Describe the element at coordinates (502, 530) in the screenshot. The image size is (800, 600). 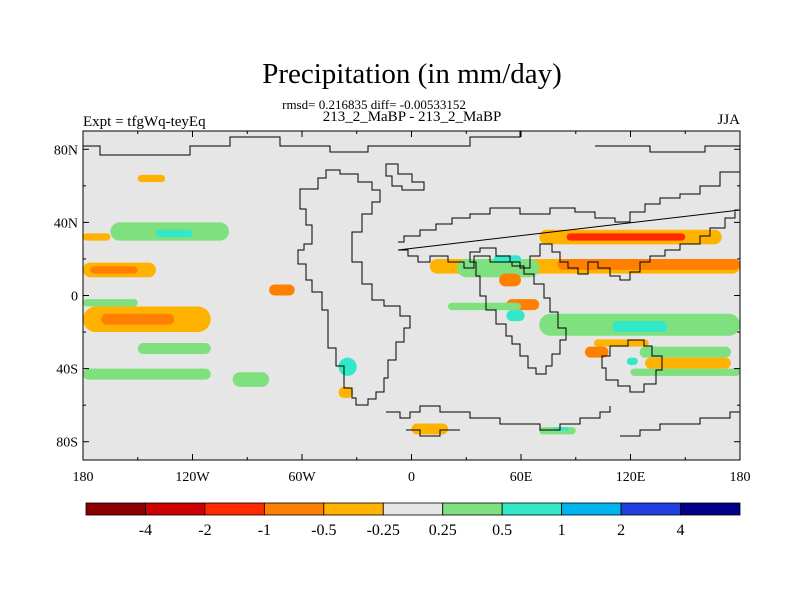
I see `colorbar-label: 0.5` at that location.